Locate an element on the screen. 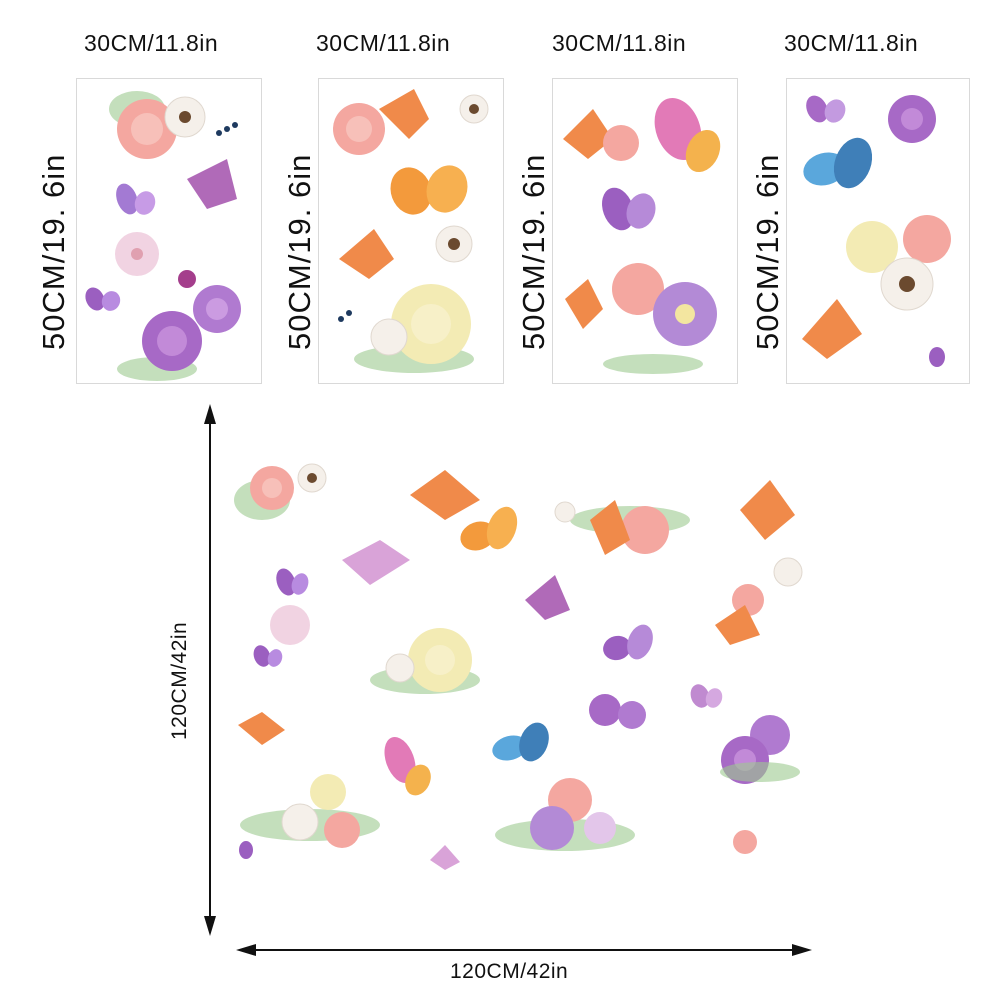 This screenshot has width=1002, height=1002. sheet-2-width-label: 30CM/11.8in is located at coordinates (383, 43).